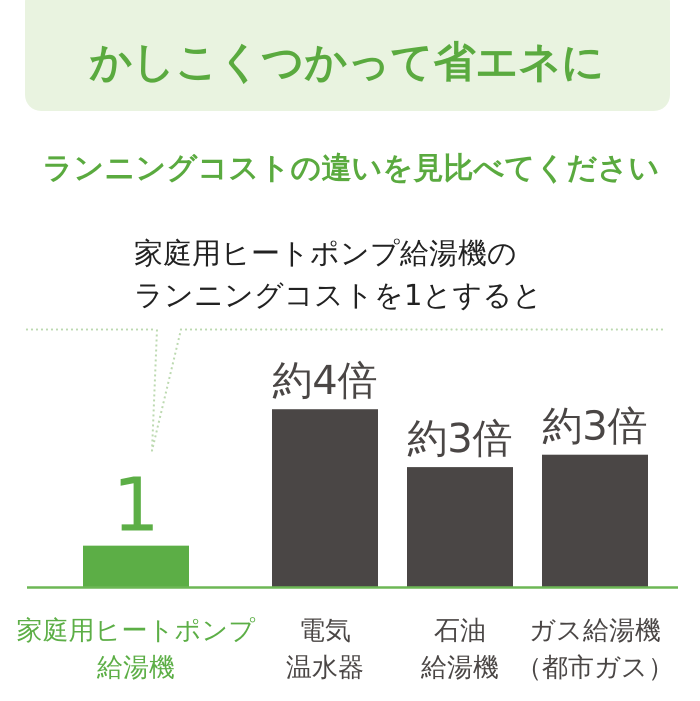 The width and height of the screenshot is (700, 701). I want to click on title: かしこくつかって省エネに, so click(347, 61).